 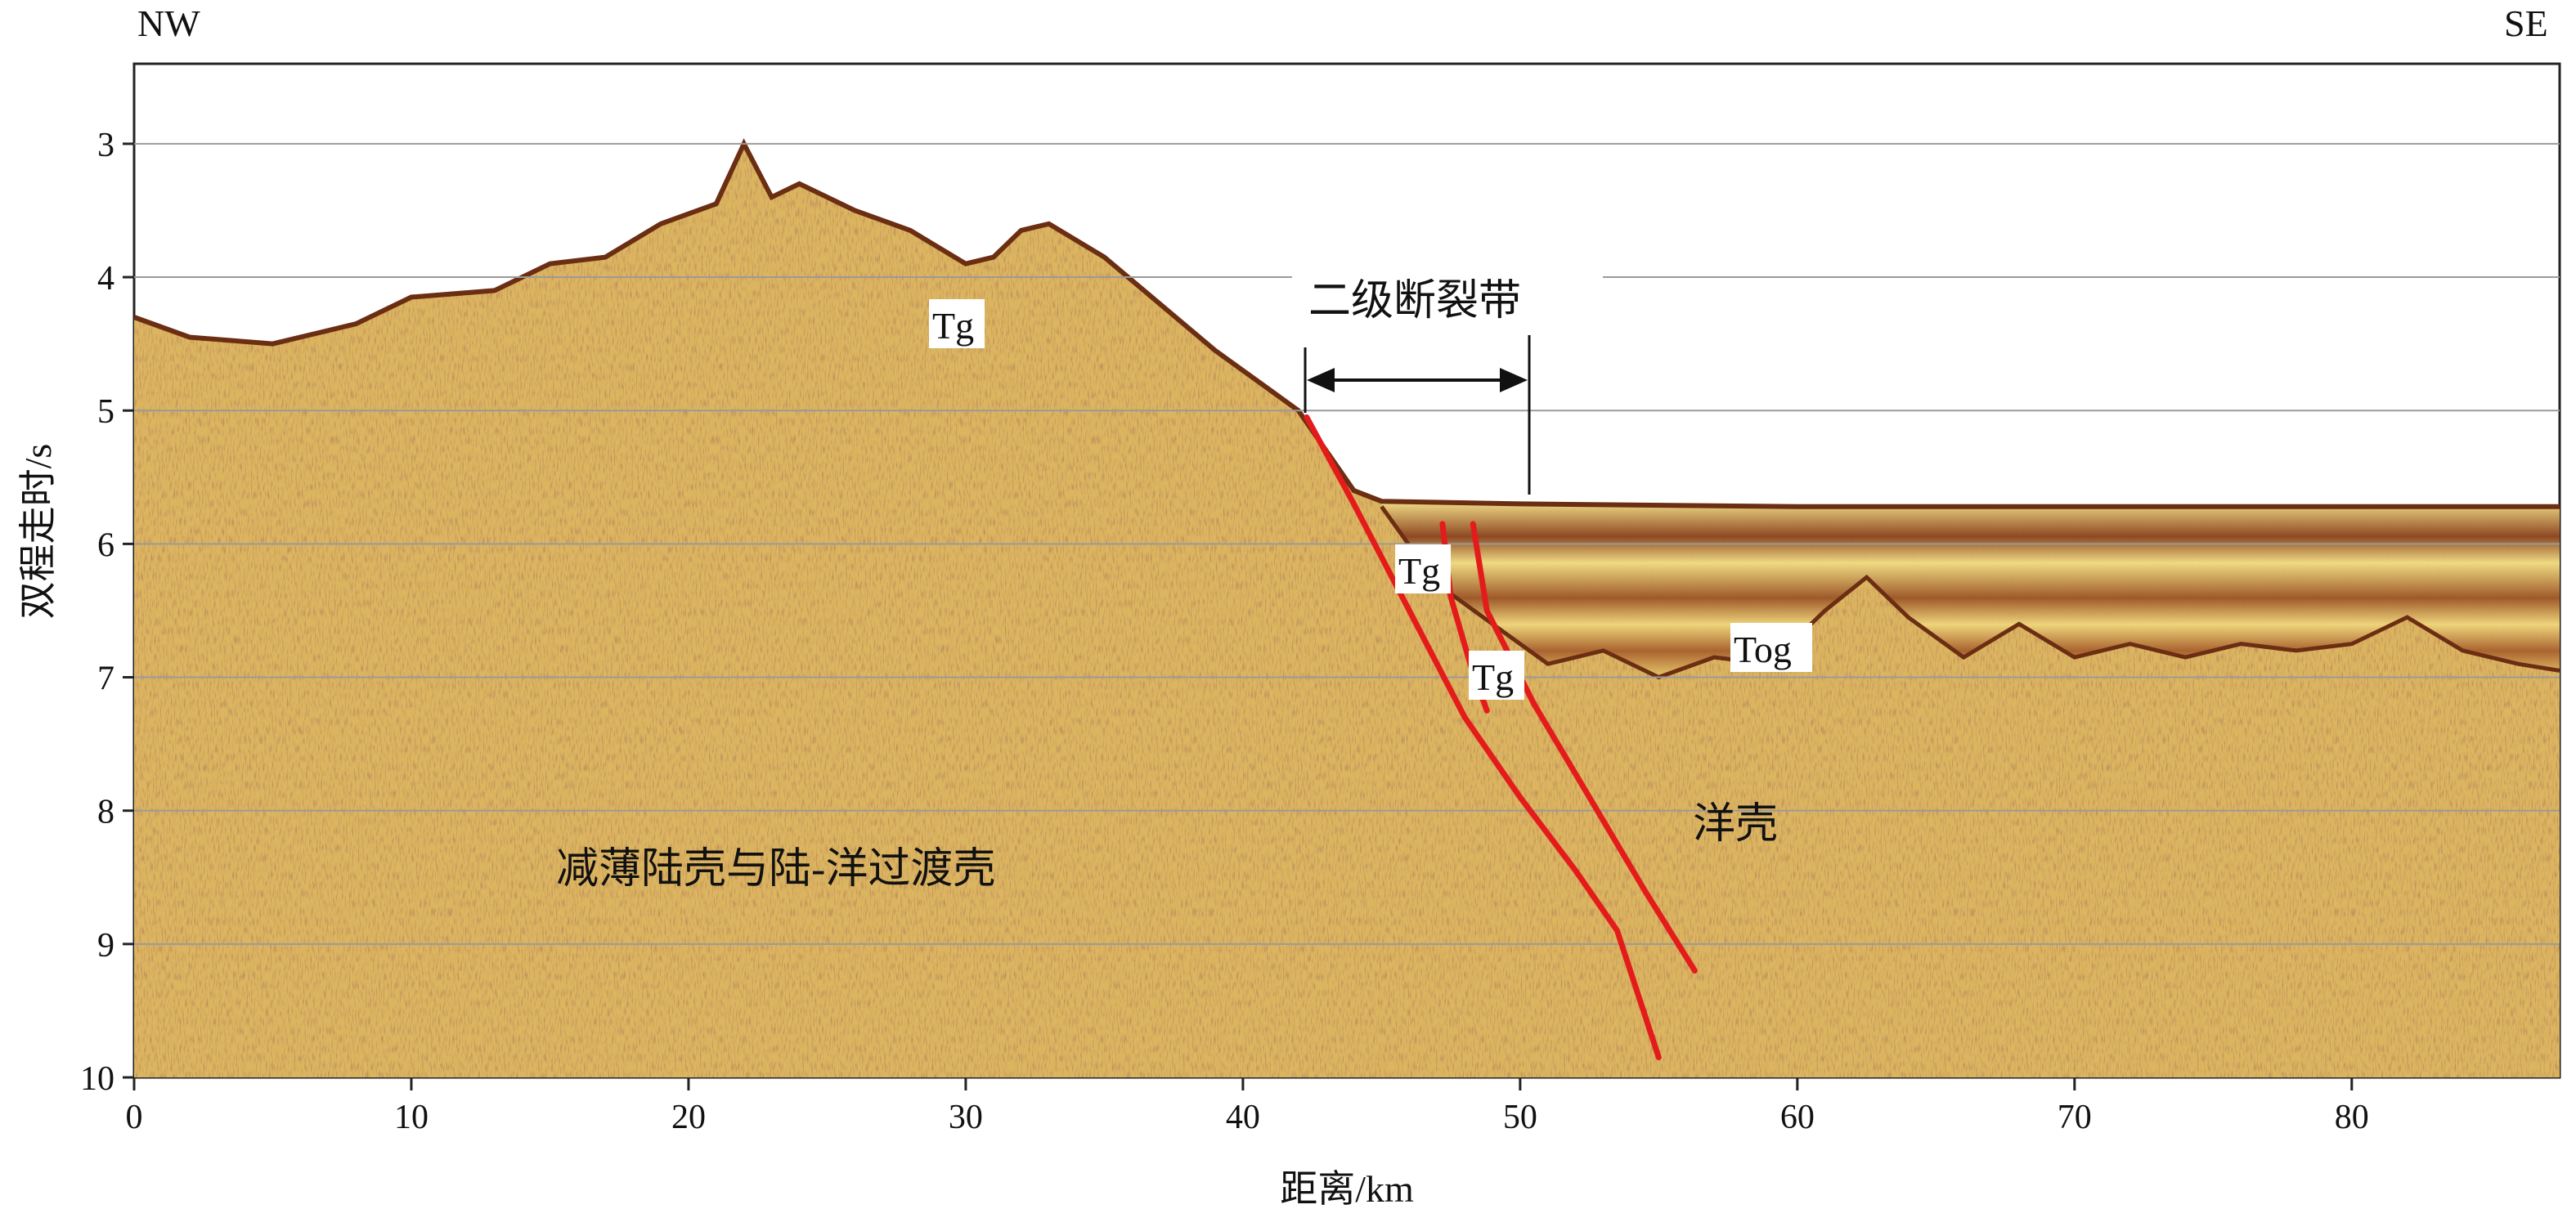 I want to click on y-tick-label: 3, so click(x=105, y=145).